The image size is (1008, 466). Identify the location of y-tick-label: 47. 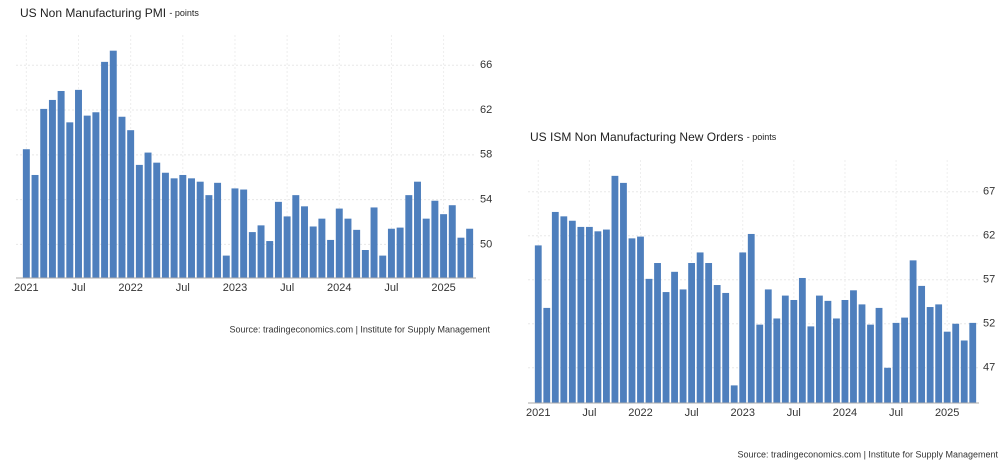
(989, 368).